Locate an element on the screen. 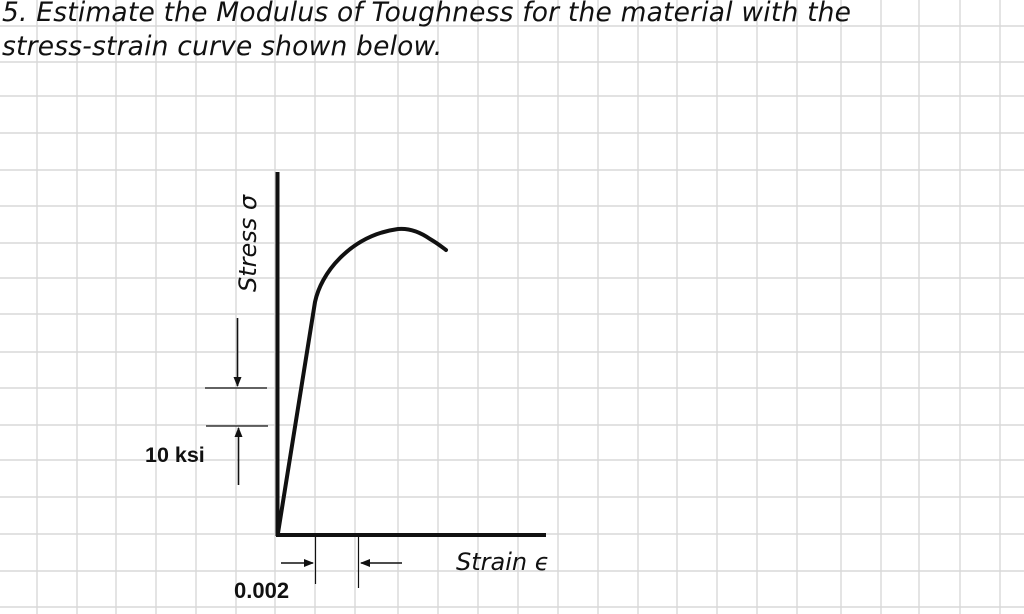 This screenshot has width=1024, height=614. stress-strain-curve is located at coordinates (362, 380).